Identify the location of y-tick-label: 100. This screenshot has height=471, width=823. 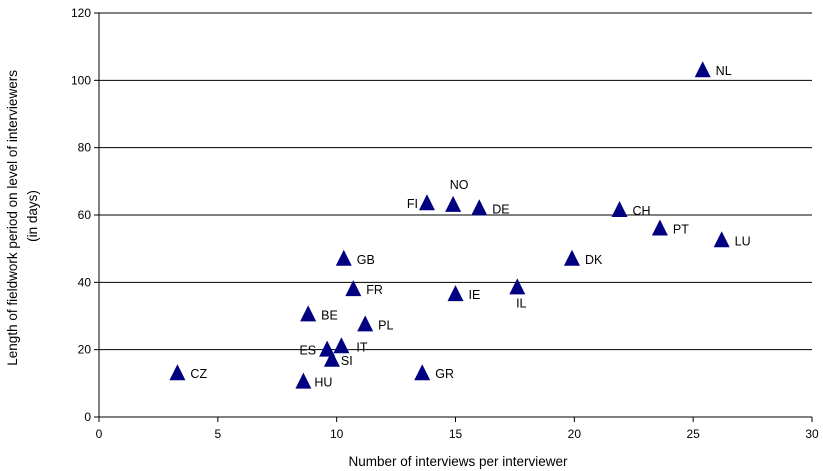
(81, 80).